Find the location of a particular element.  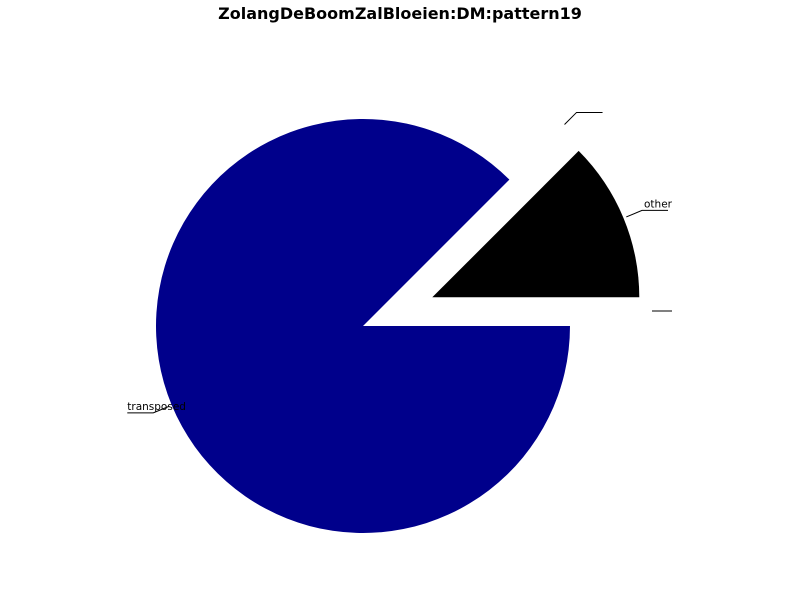

leader-line-other is located at coordinates (647, 213).